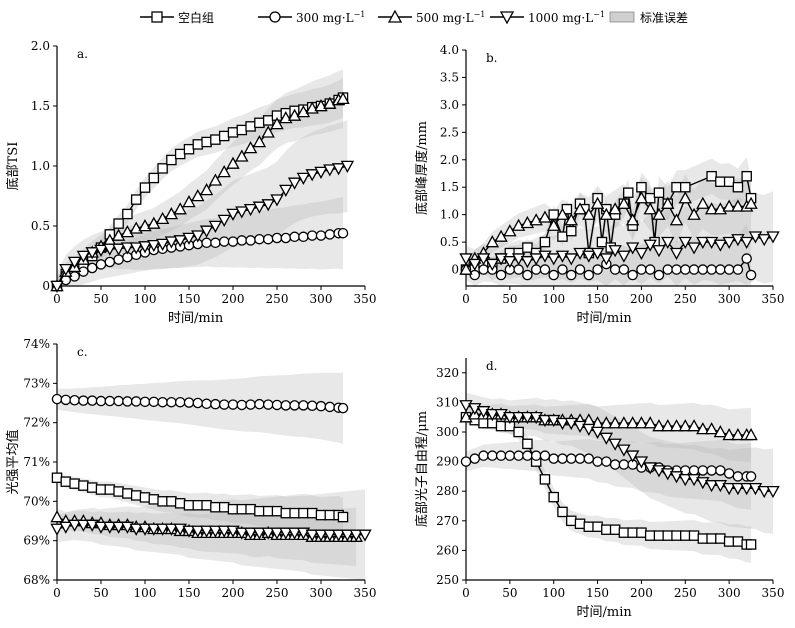  I want to click on legend-triangle-down-marker-icon, so click(507, 17).